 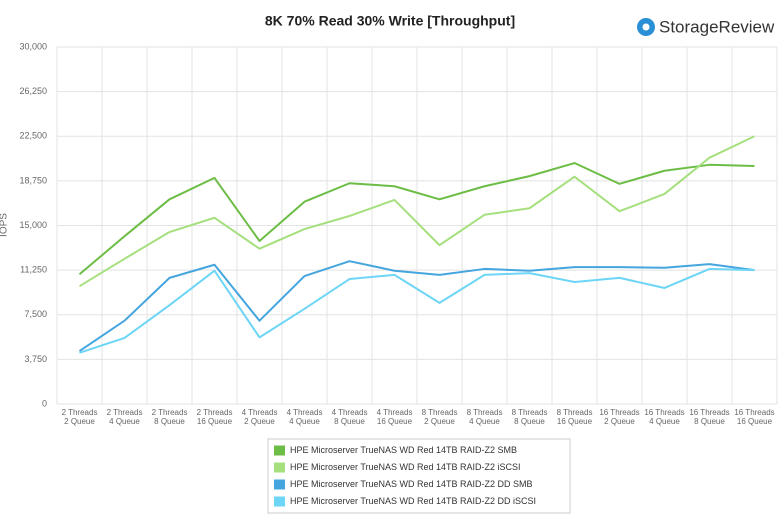 What do you see at coordinates (33, 46) in the screenshot?
I see `y-tick-label: 30,000` at bounding box center [33, 46].